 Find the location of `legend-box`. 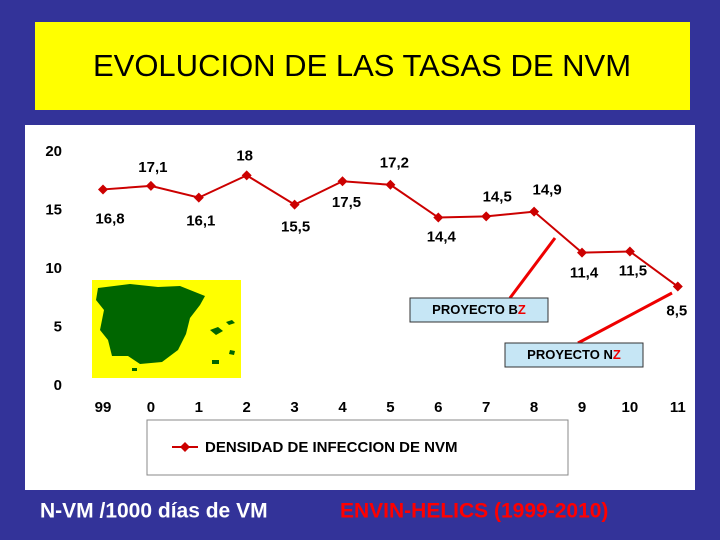

legend-box is located at coordinates (357, 447).